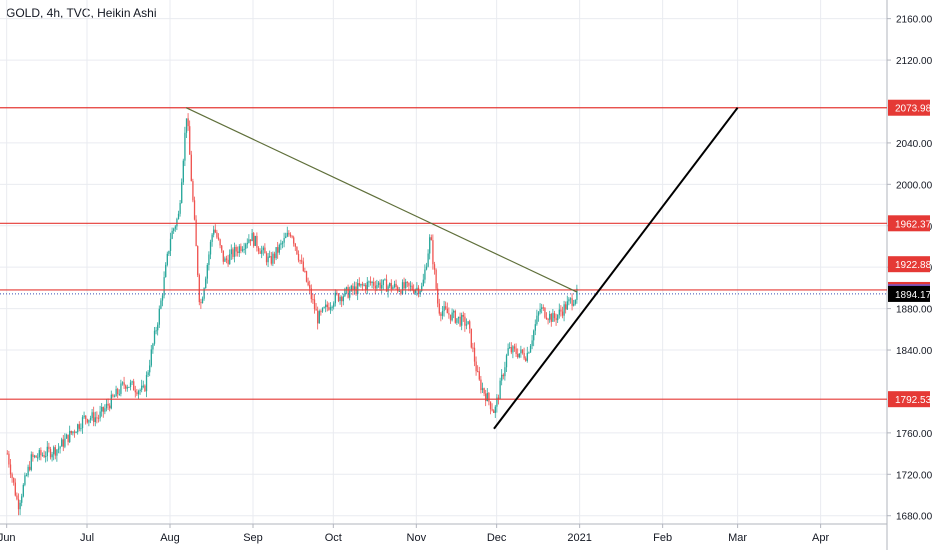 The width and height of the screenshot is (932, 550). What do you see at coordinates (913, 109) in the screenshot?
I see `price-tag-label: 2073.98` at bounding box center [913, 109].